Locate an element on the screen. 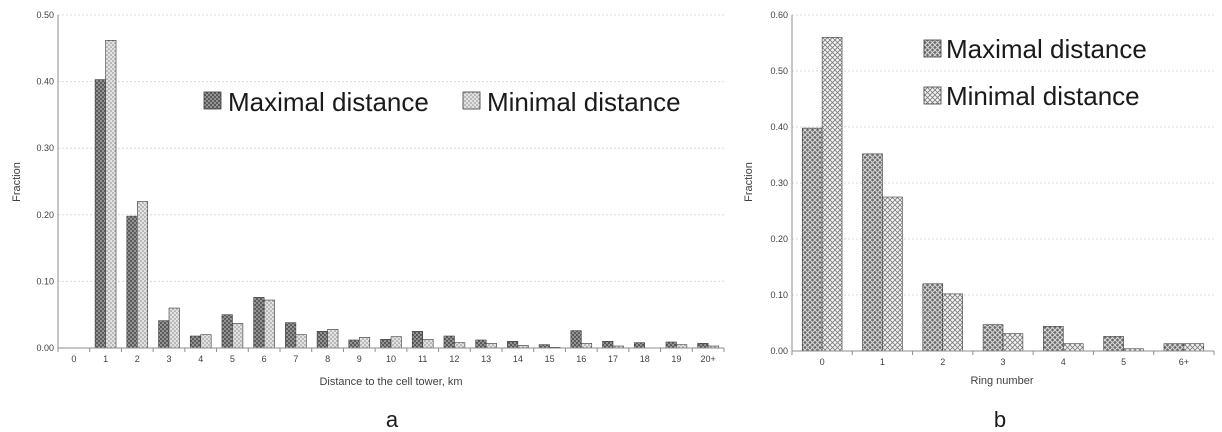 The height and width of the screenshot is (432, 1222). x-tick-label: 9 is located at coordinates (359, 359).